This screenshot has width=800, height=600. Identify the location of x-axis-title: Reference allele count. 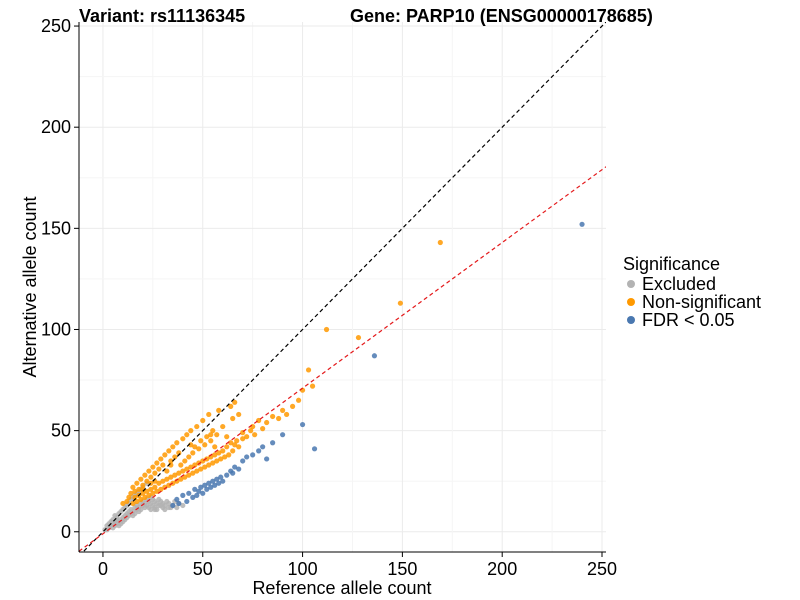
(341, 588).